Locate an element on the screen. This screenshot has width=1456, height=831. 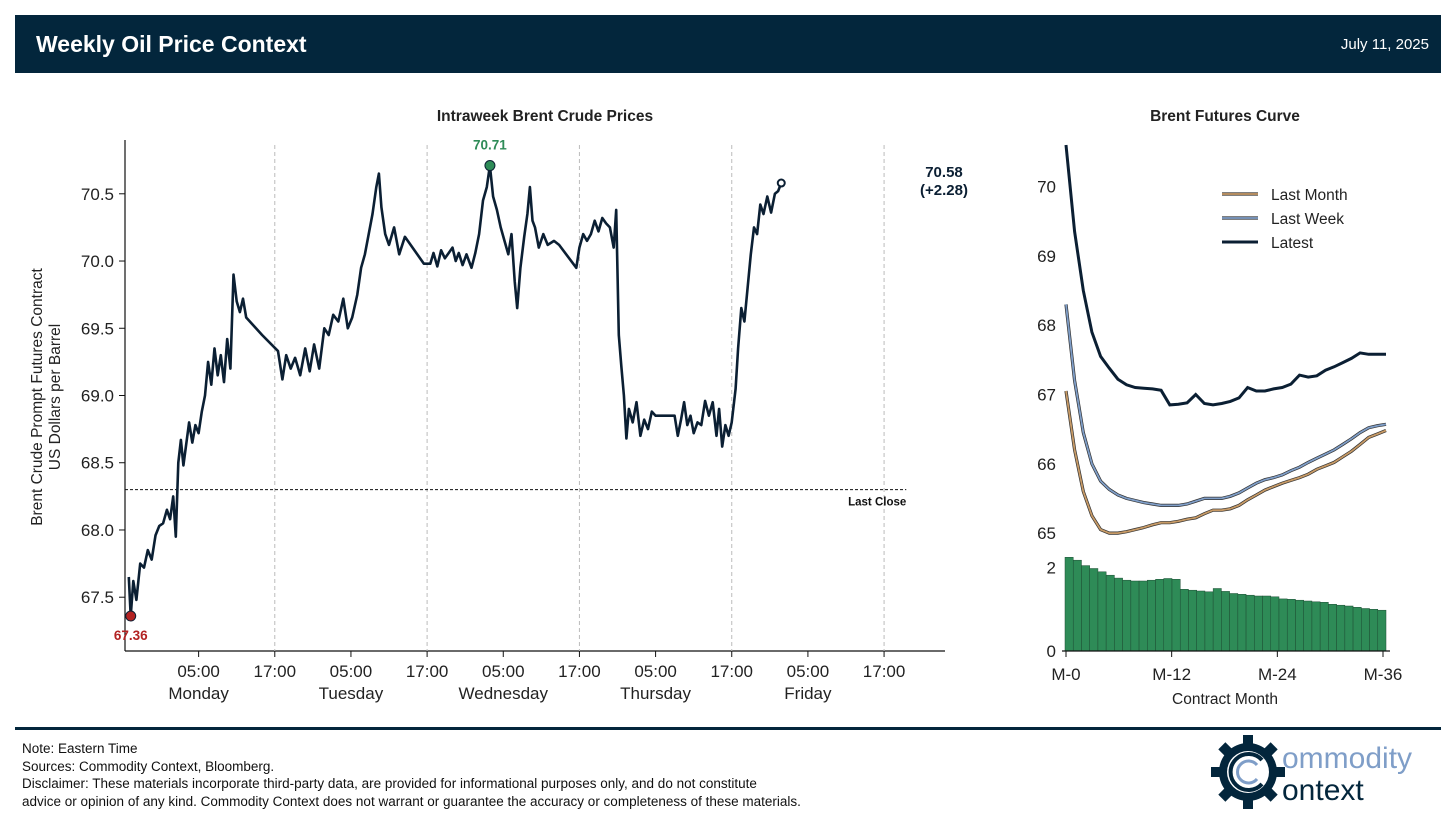
curve-y-tick-label: 67 is located at coordinates (1046, 394).